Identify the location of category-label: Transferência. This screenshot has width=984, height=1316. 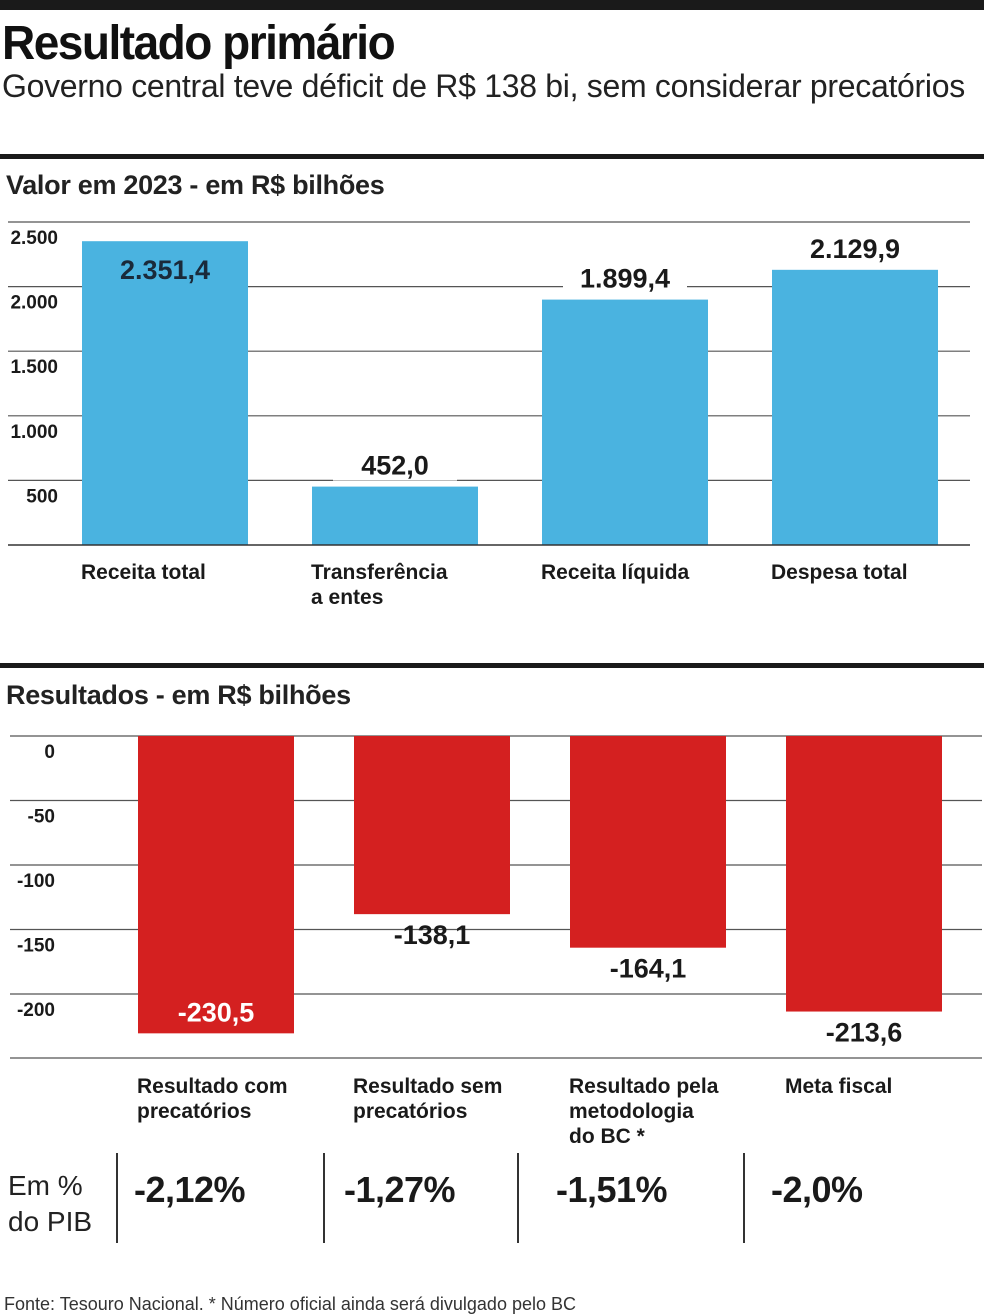
(379, 572).